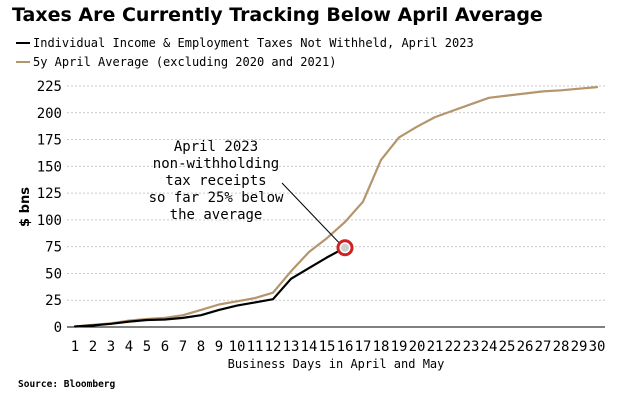  I want to click on y-tick-label-175: 175, so click(49, 141).